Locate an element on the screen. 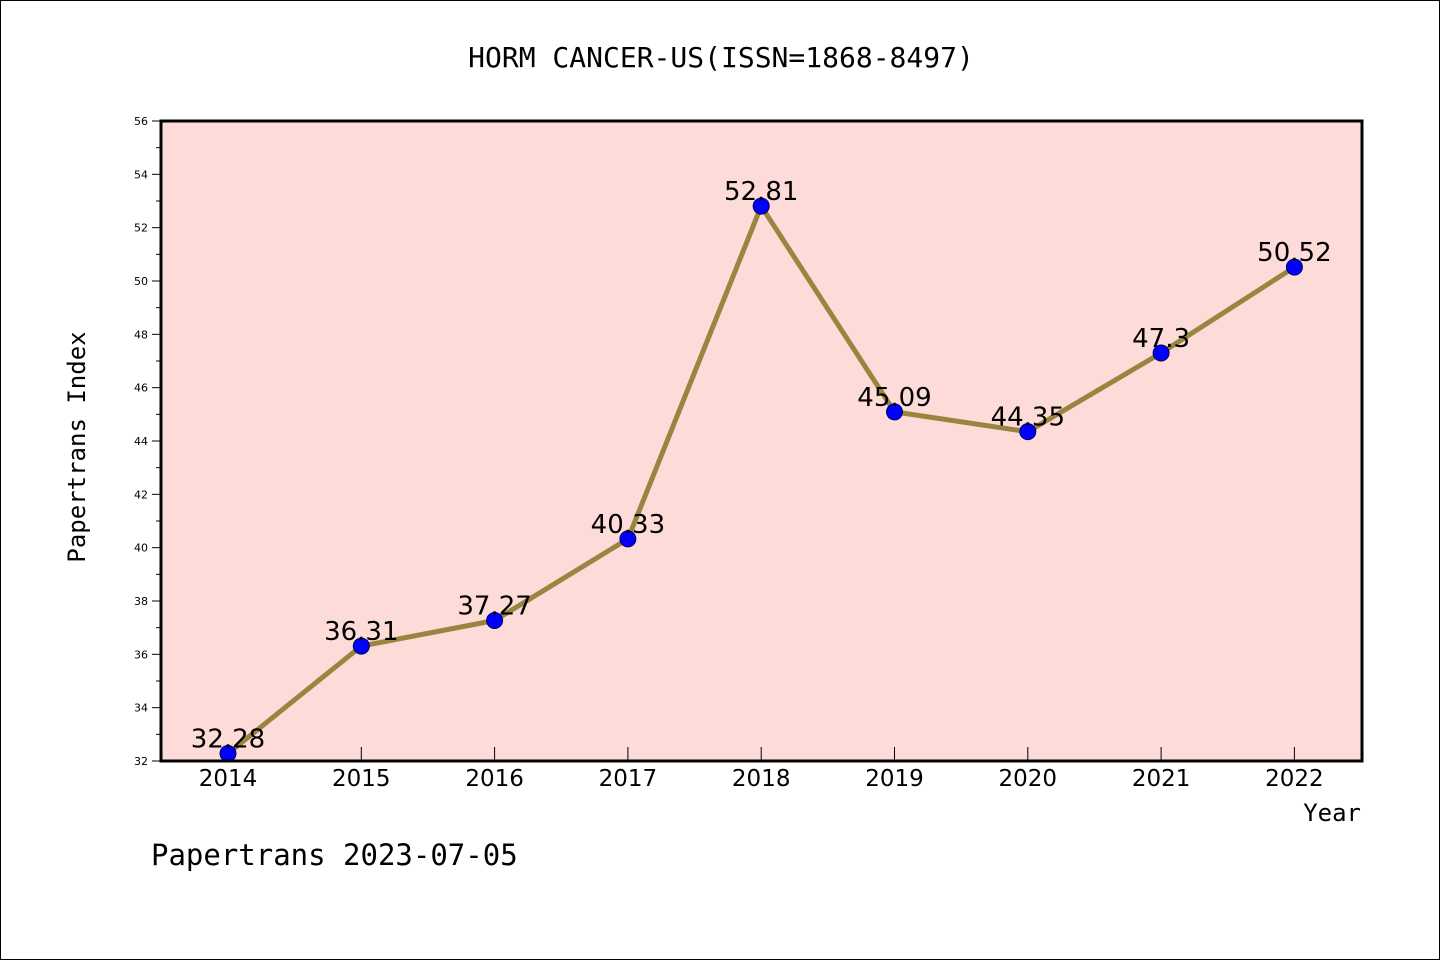 The width and height of the screenshot is (1440, 961). x-tick-label: 2014 is located at coordinates (228, 779).